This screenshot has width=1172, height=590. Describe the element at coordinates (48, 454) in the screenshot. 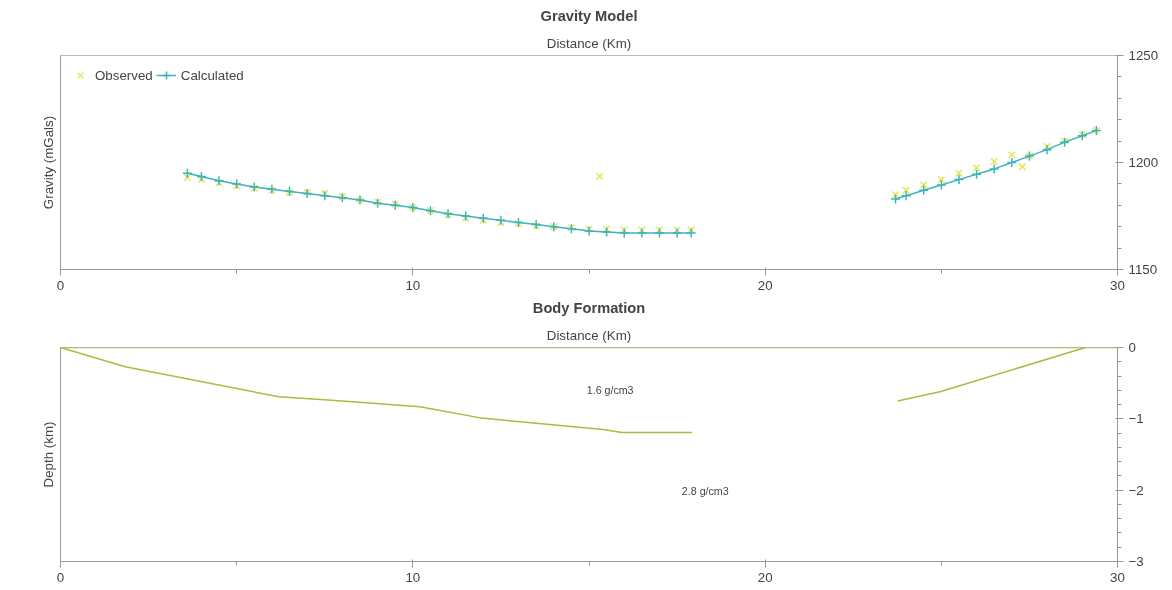

I see `y-axis-title: Depth (km)` at that location.